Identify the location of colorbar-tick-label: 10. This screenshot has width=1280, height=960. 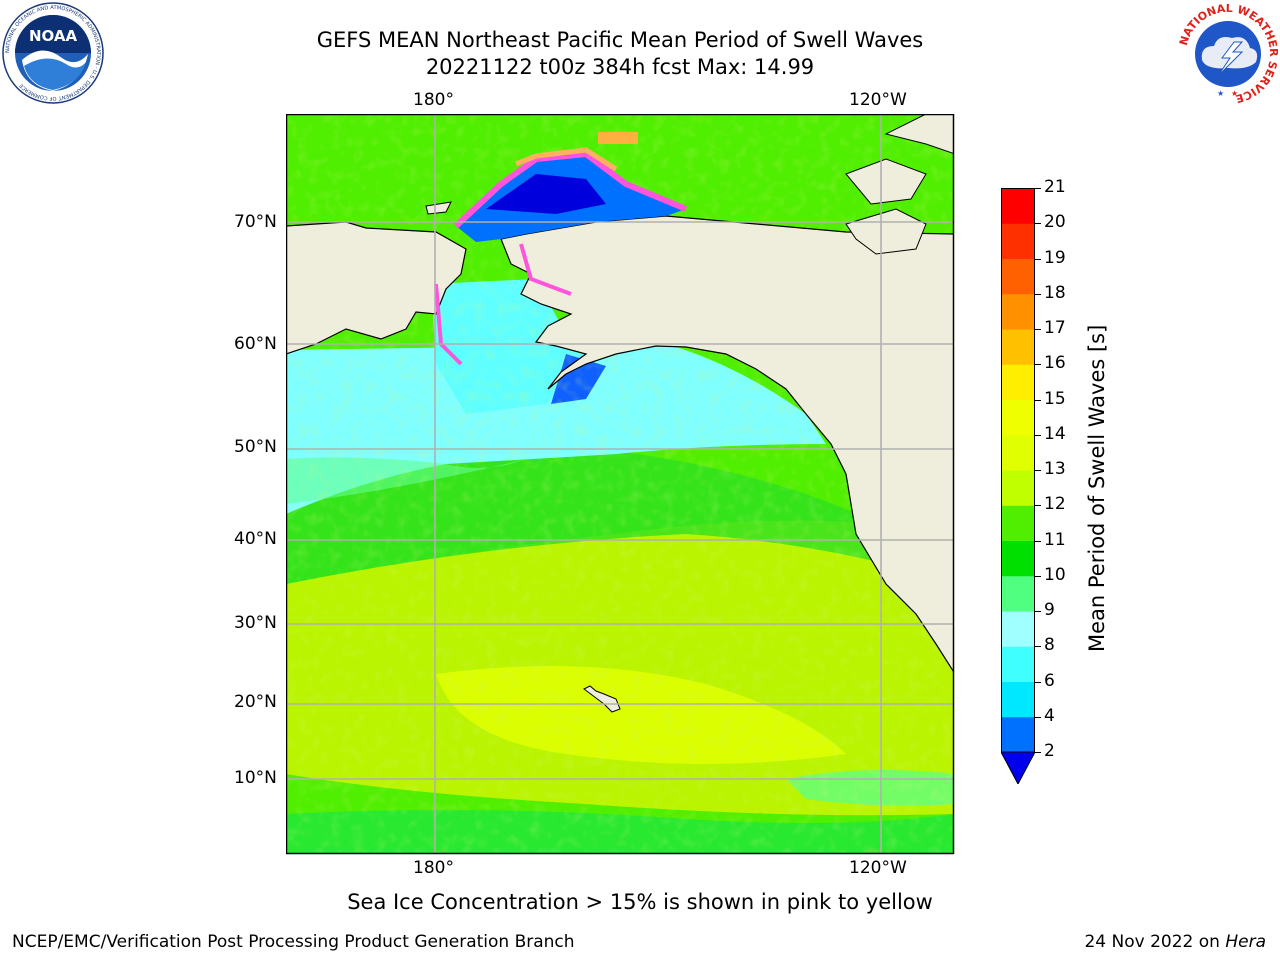
(1055, 574).